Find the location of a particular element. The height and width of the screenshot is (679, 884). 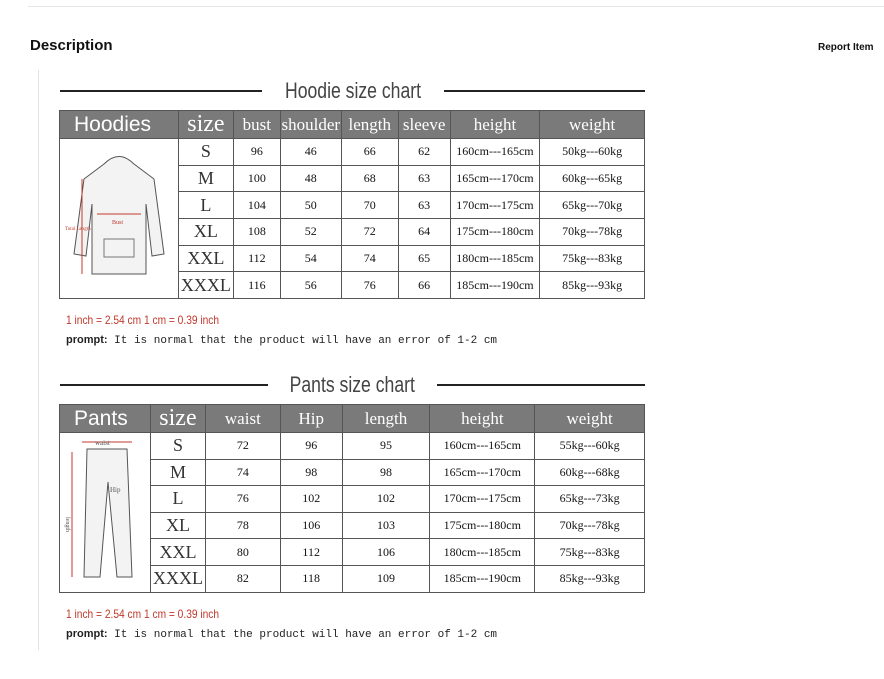

table-row: L 76 102 102 170cm---175cm 65kg---73kg is located at coordinates (352, 499).